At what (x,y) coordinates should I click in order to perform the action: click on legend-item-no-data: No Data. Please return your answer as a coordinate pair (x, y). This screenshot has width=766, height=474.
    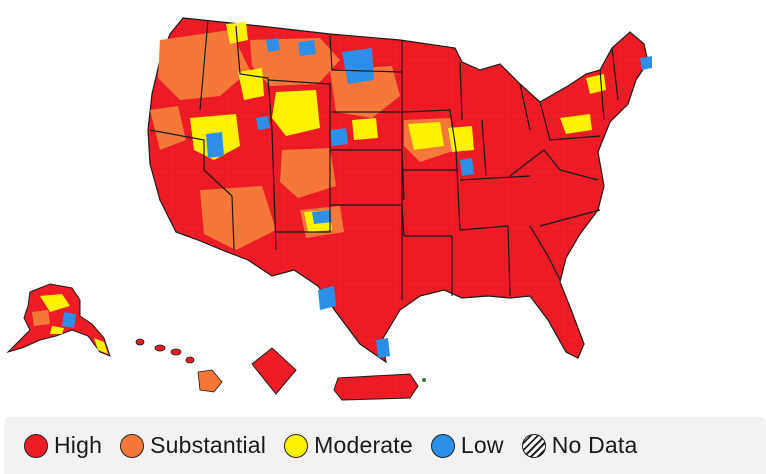
    Looking at the image, I should click on (579, 445).